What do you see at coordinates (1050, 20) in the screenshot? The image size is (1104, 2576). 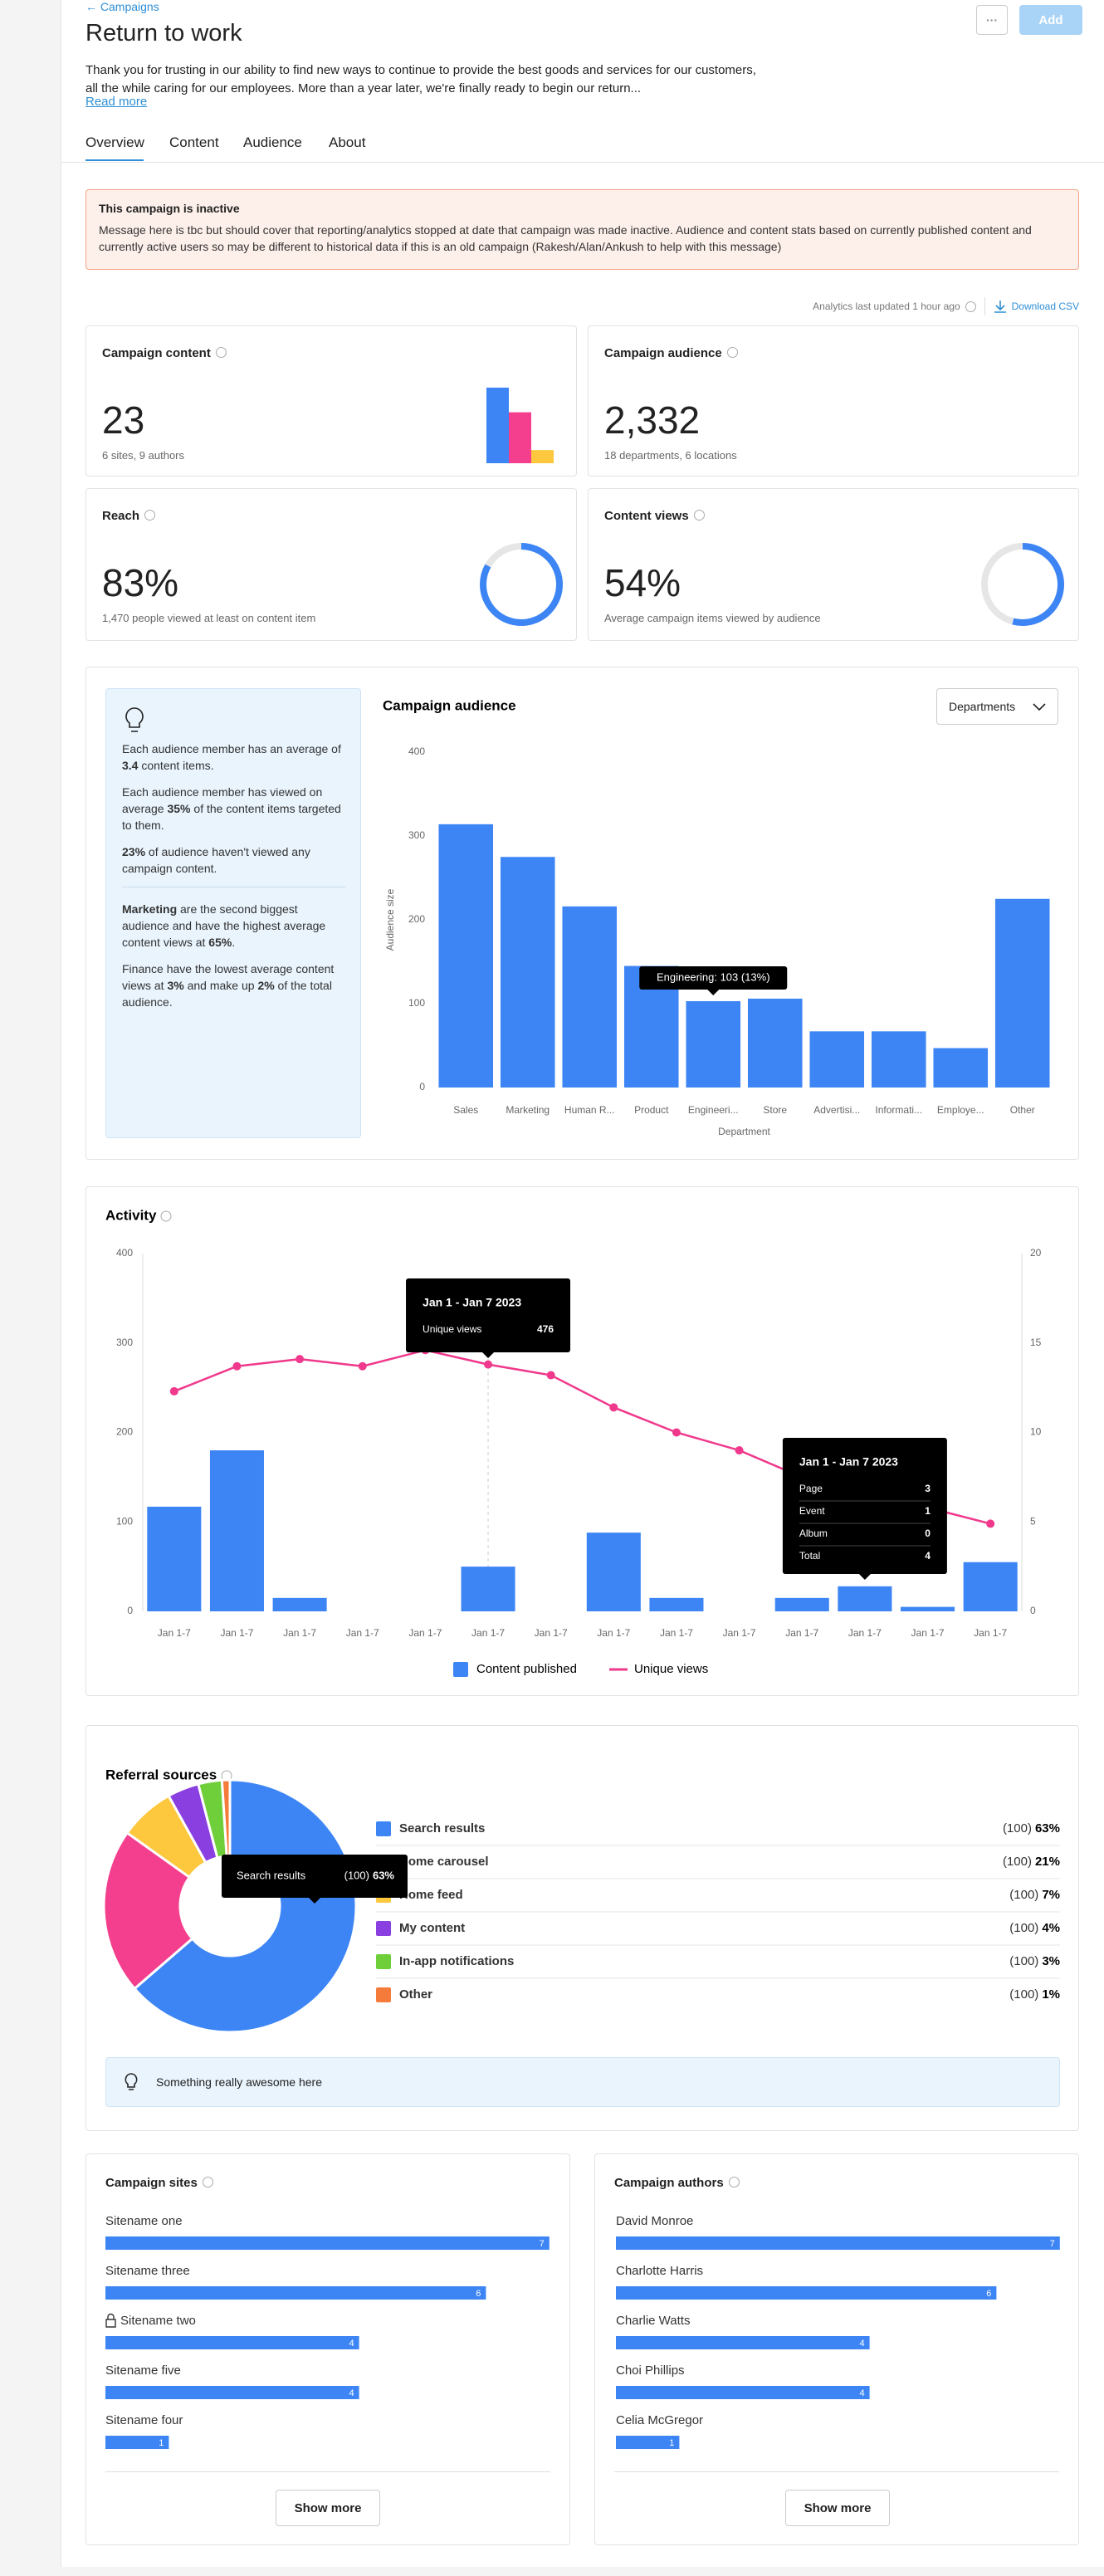 I see `add-button: Add` at bounding box center [1050, 20].